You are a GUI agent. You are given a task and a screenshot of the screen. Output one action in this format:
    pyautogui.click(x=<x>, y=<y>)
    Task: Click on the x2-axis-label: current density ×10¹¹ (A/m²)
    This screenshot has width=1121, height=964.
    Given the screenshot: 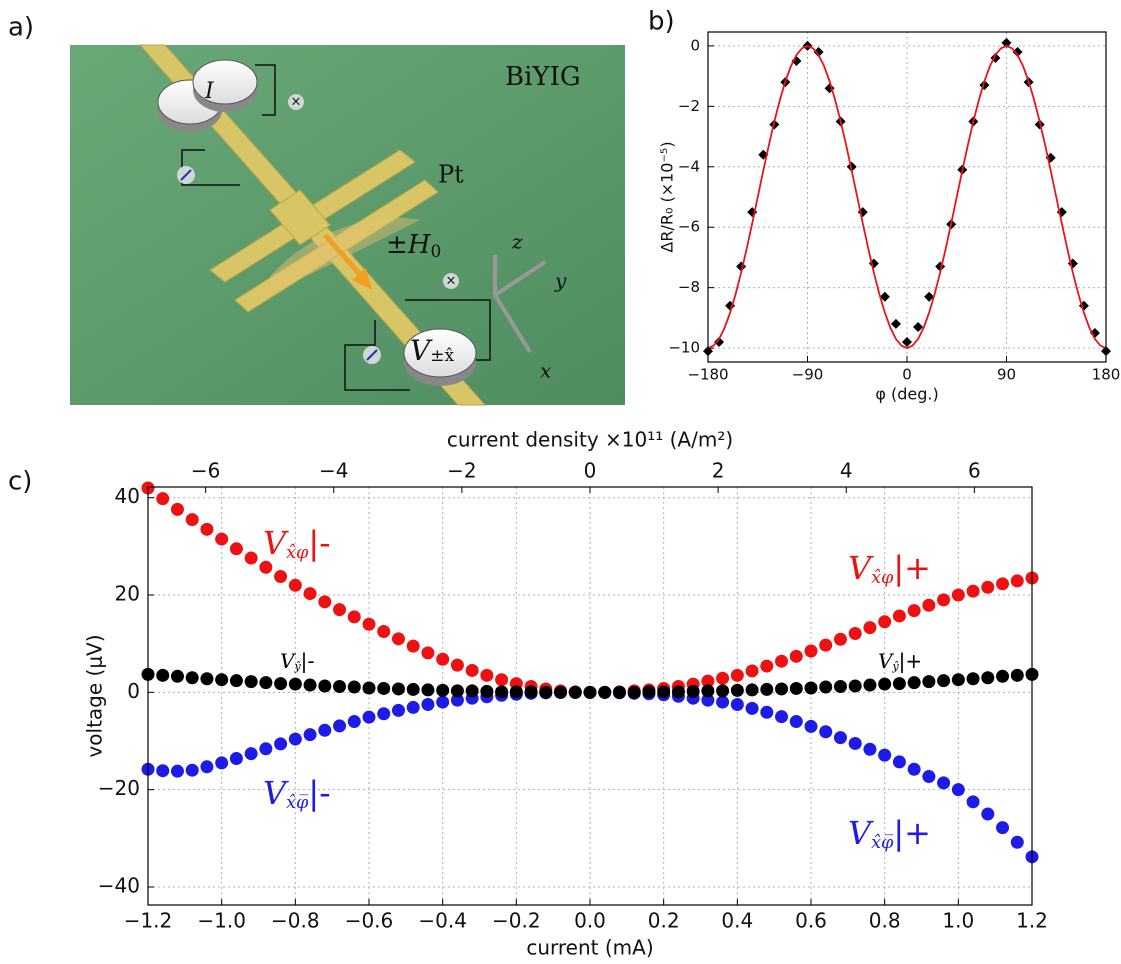 What is the action you would take?
    pyautogui.click(x=590, y=440)
    